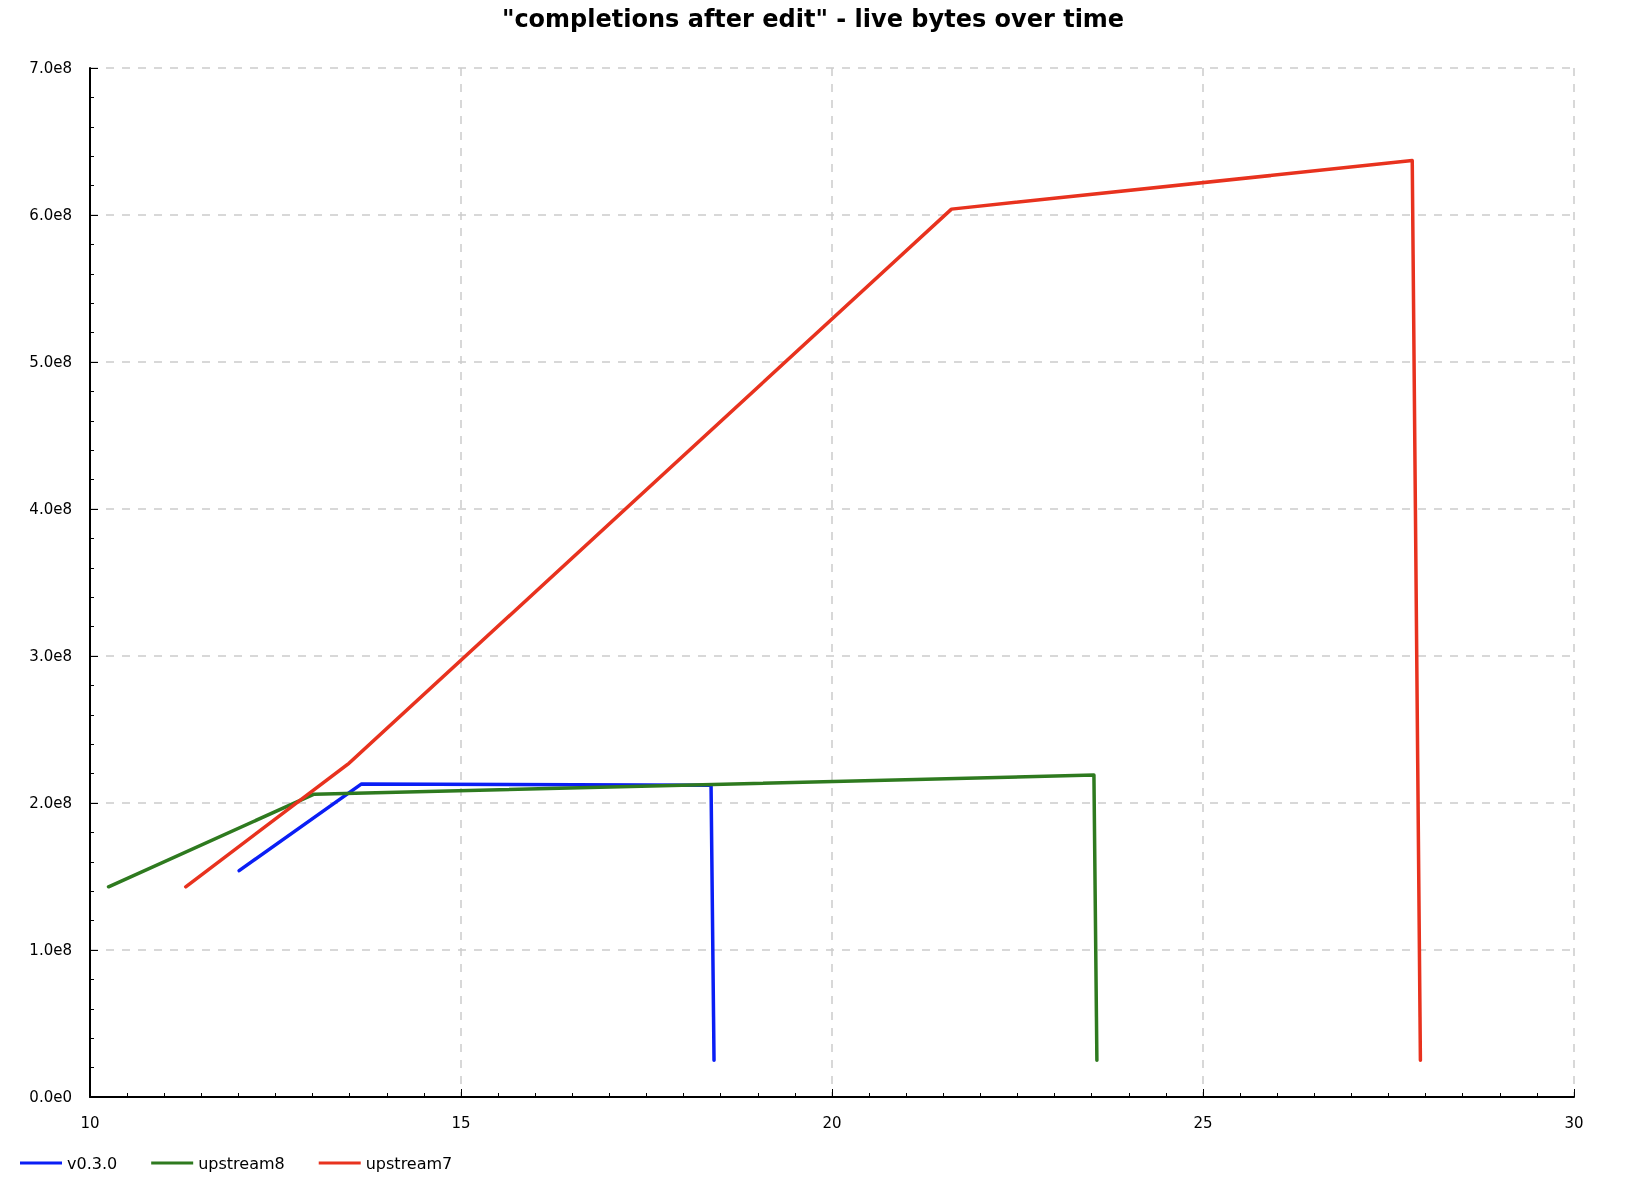 Image resolution: width=1626 pixels, height=1204 pixels. I want to click on y-tick-label: 2.0e8, so click(50, 803).